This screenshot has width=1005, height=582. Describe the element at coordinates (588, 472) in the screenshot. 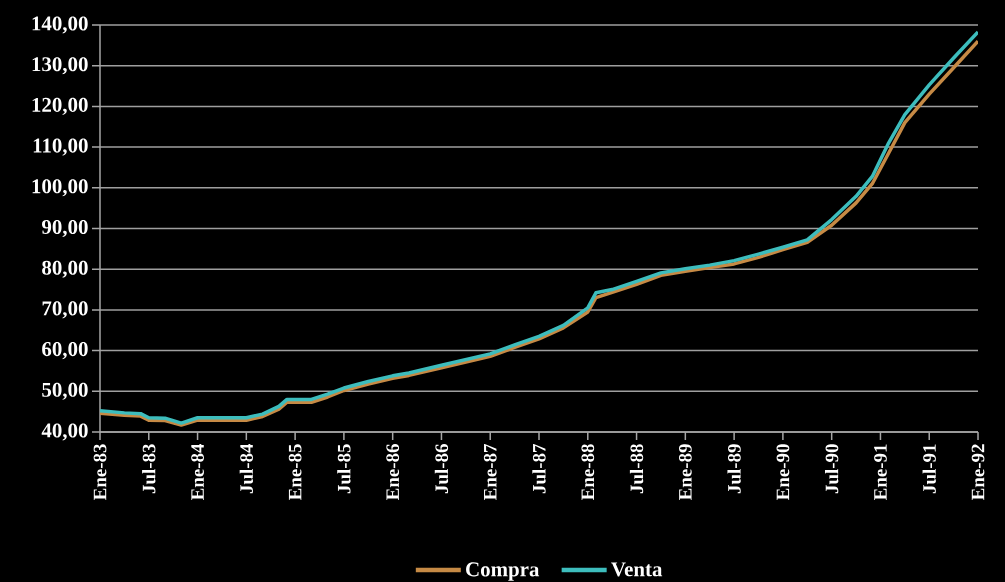

I see `x-tick-label: Ene-88` at that location.